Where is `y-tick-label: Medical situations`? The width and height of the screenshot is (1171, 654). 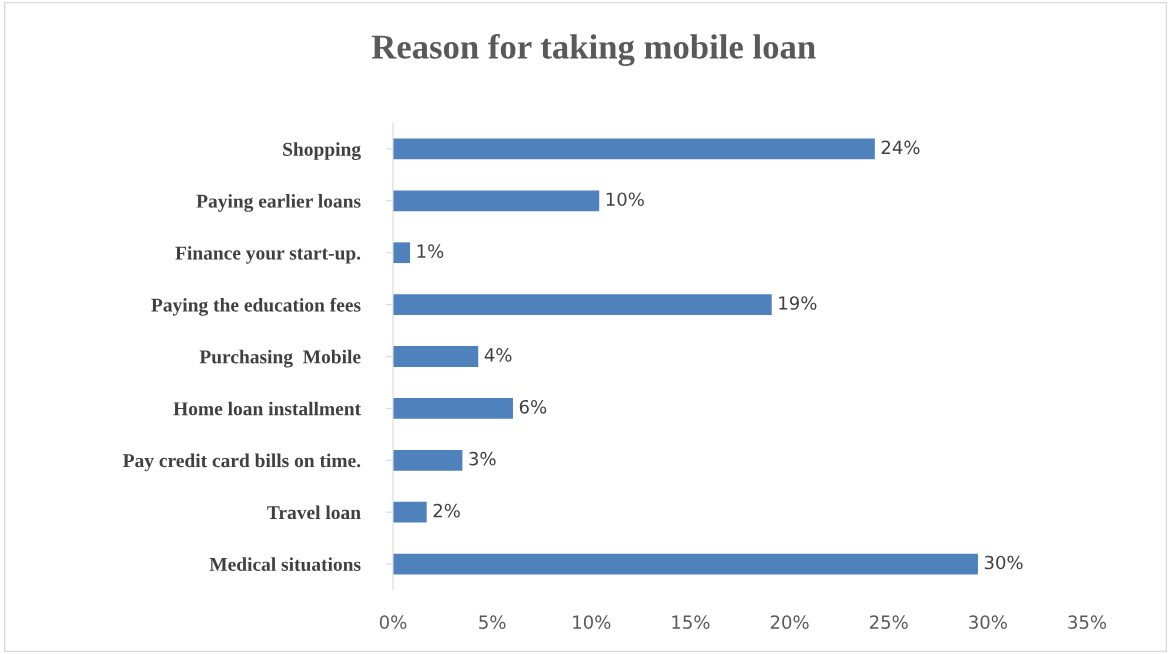 y-tick-label: Medical situations is located at coordinates (285, 564).